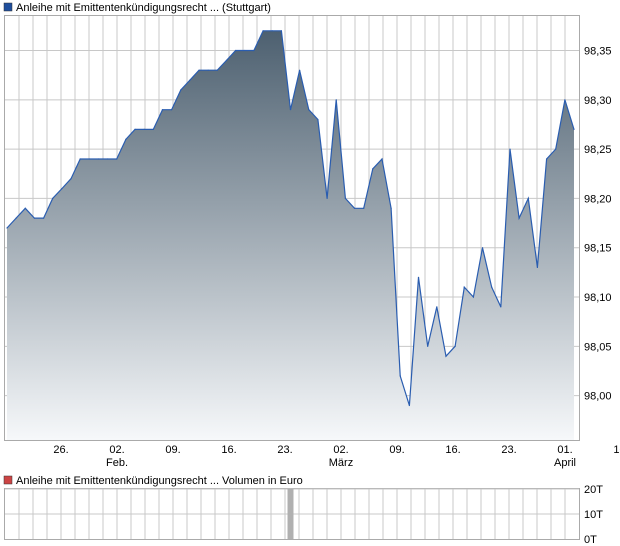 The image size is (620, 546). I want to click on volume-y-tick-label: 10T, so click(593, 515).